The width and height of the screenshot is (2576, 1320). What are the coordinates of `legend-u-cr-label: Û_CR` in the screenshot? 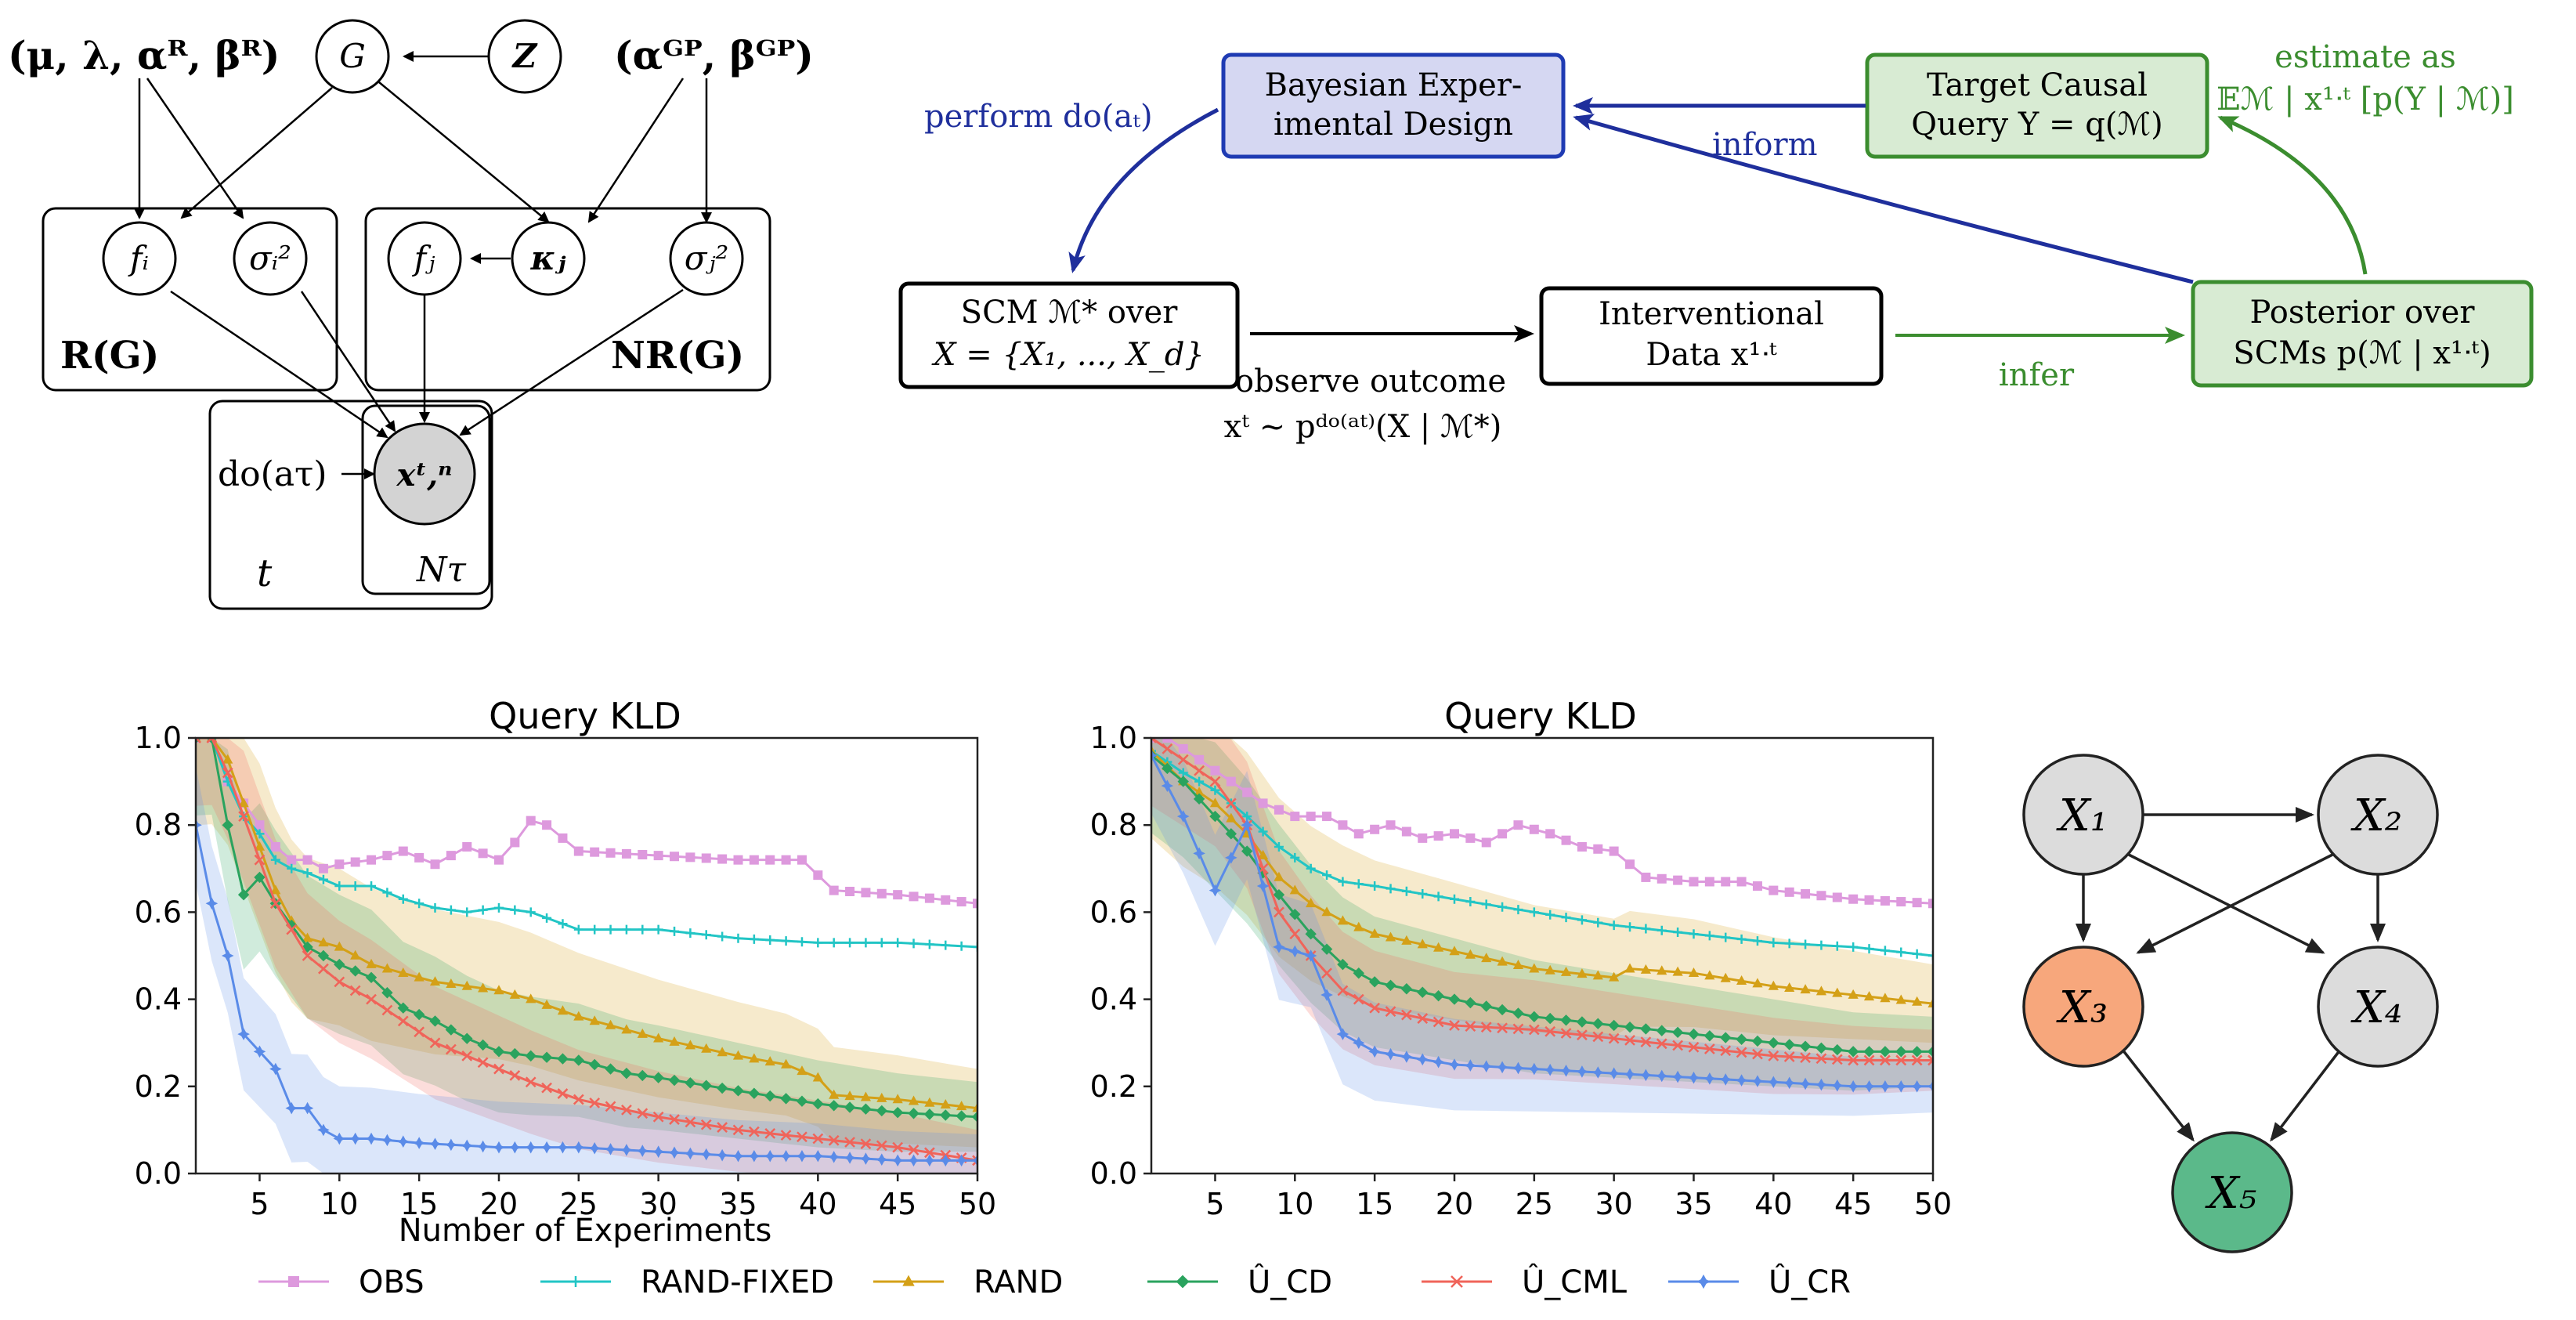 It's located at (1810, 1281).